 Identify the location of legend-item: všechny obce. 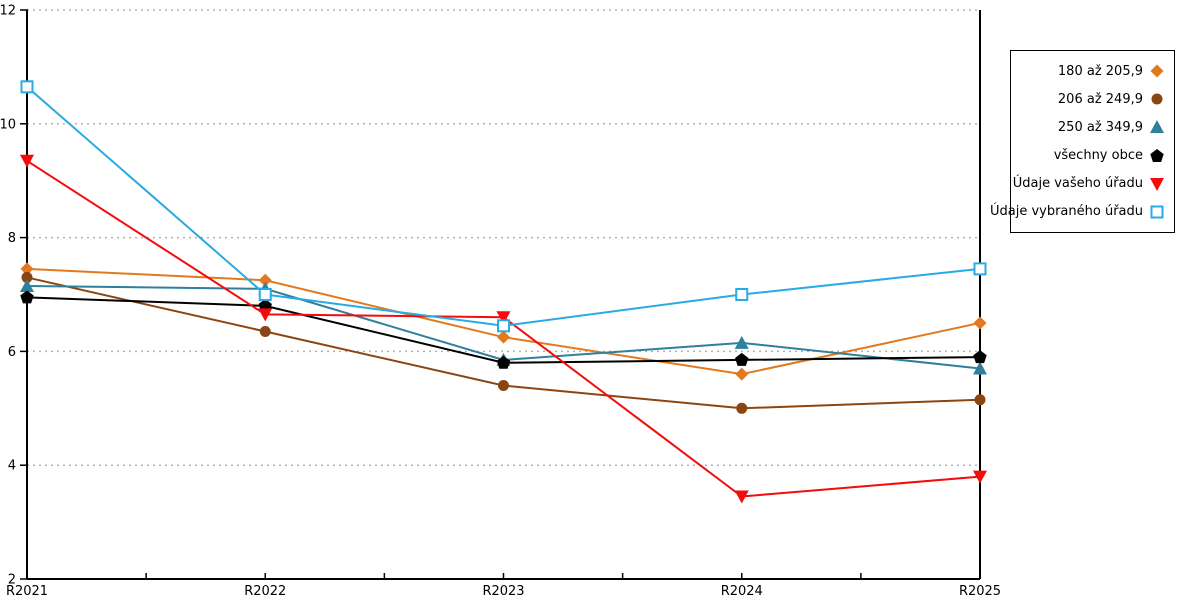
(1092, 156).